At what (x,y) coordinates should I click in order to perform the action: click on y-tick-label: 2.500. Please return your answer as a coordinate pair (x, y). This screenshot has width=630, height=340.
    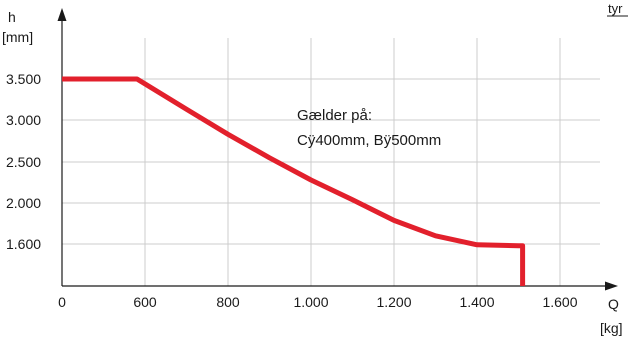
    Looking at the image, I should click on (23, 162).